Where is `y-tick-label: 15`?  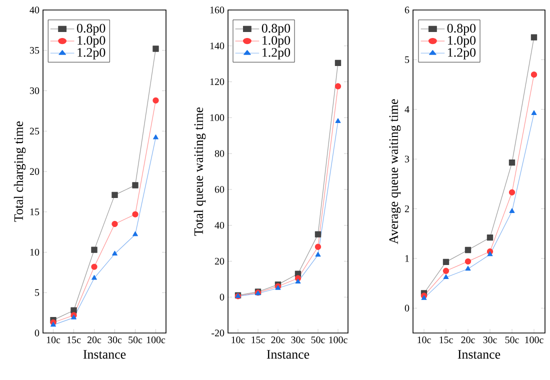 y-tick-label: 15 is located at coordinates (35, 212).